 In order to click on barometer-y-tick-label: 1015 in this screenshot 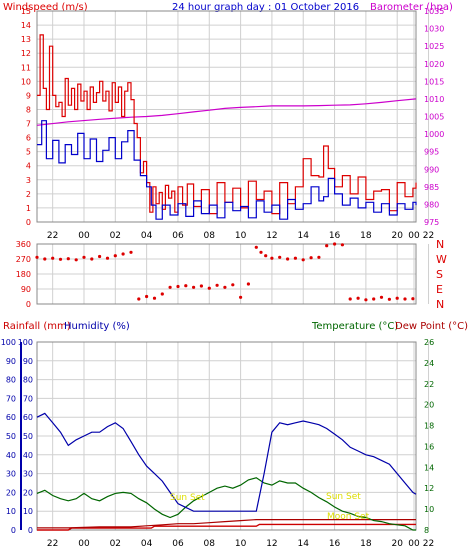, I will do `click(434, 81)`.